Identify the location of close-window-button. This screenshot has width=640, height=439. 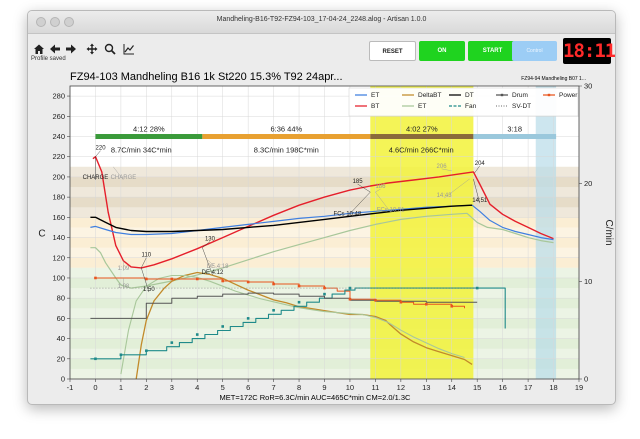
(41, 22).